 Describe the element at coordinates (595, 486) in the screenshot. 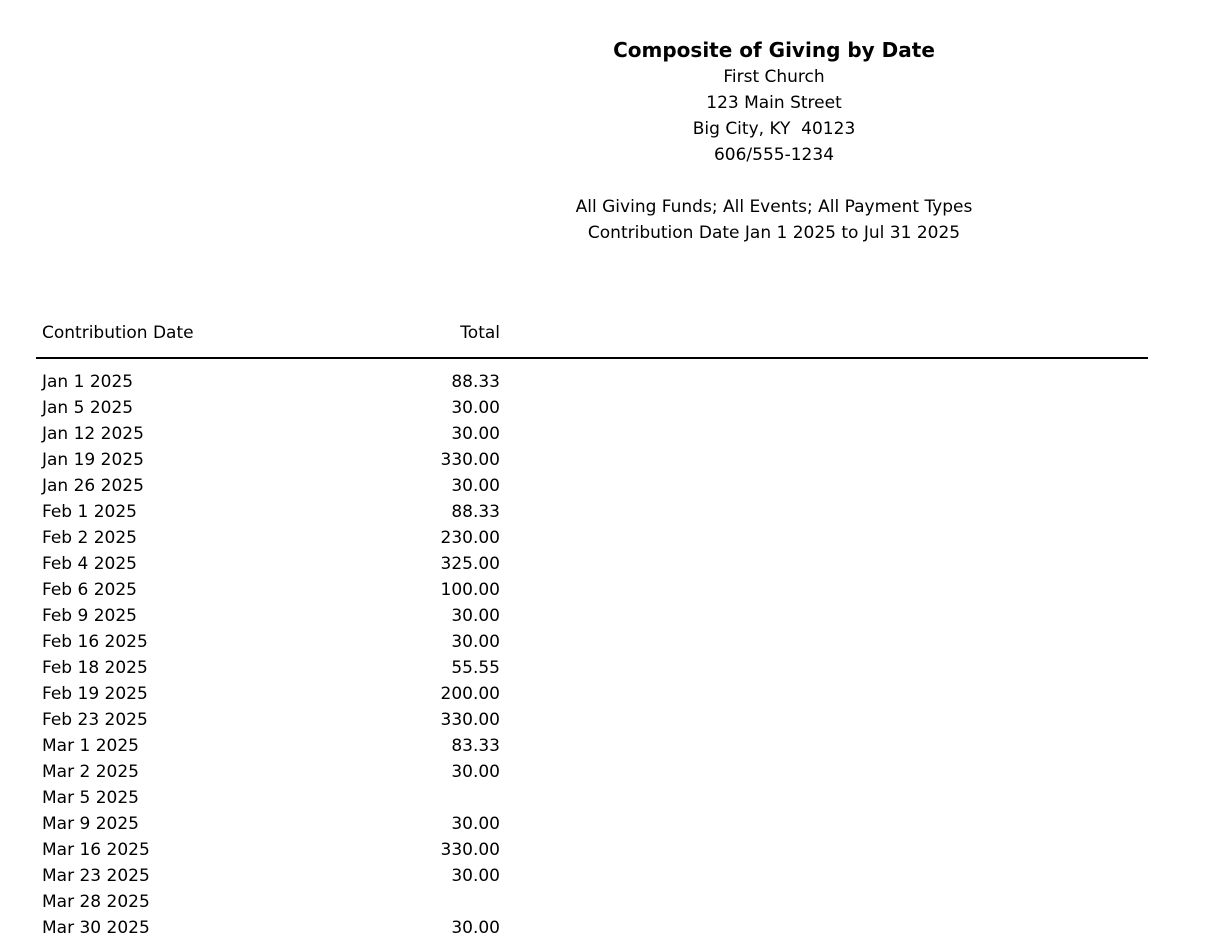

I see `table-row: Jan 26 2025 30.00` at that location.